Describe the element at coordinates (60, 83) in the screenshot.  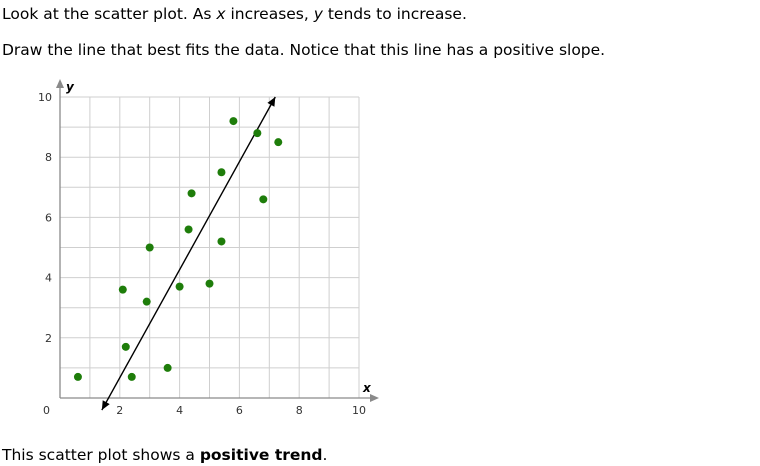
I see `y-axis-arrow` at that location.